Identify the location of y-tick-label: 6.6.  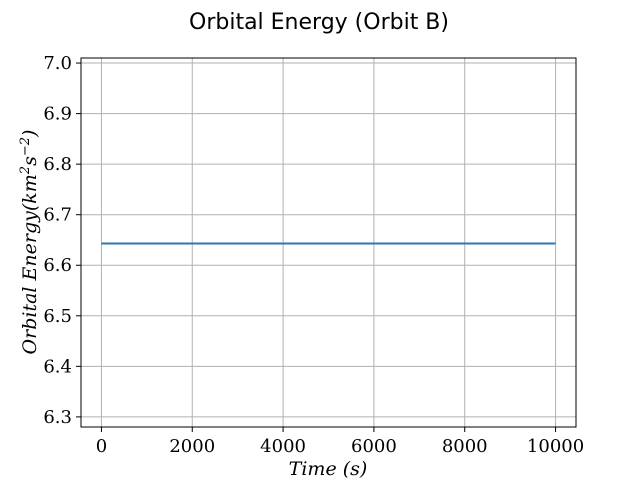
(57, 265).